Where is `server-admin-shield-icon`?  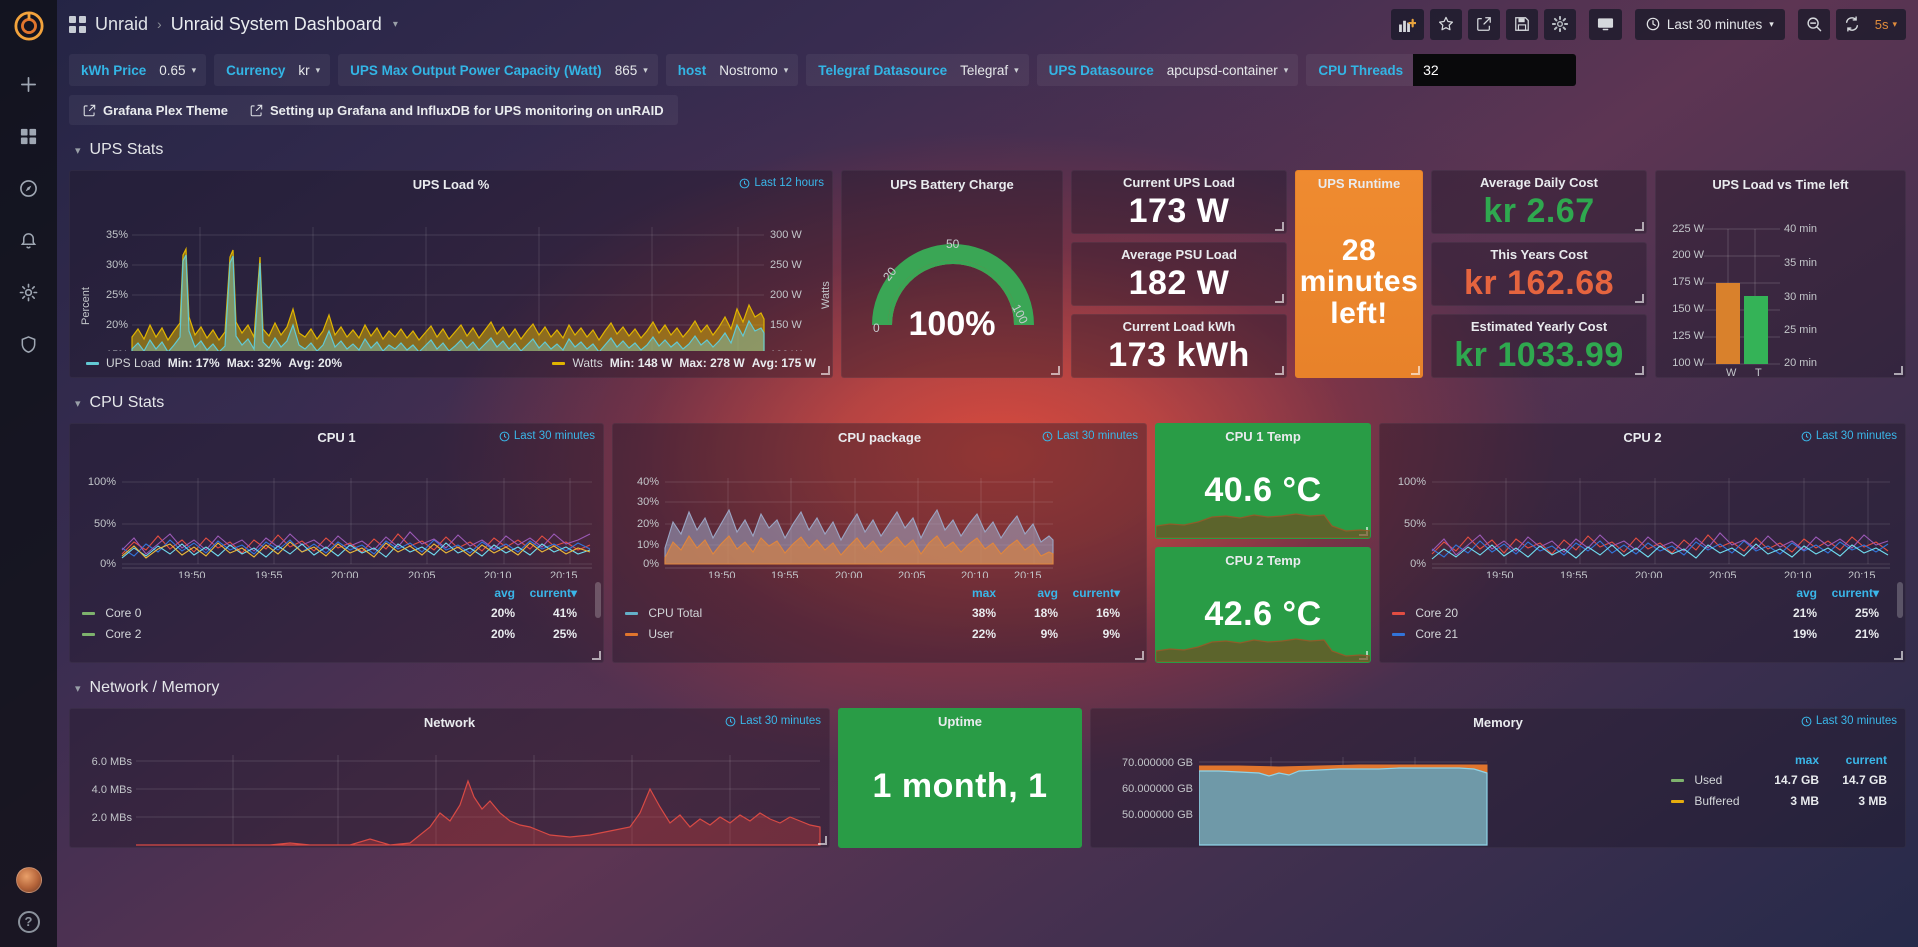
server-admin-shield-icon is located at coordinates (28, 344).